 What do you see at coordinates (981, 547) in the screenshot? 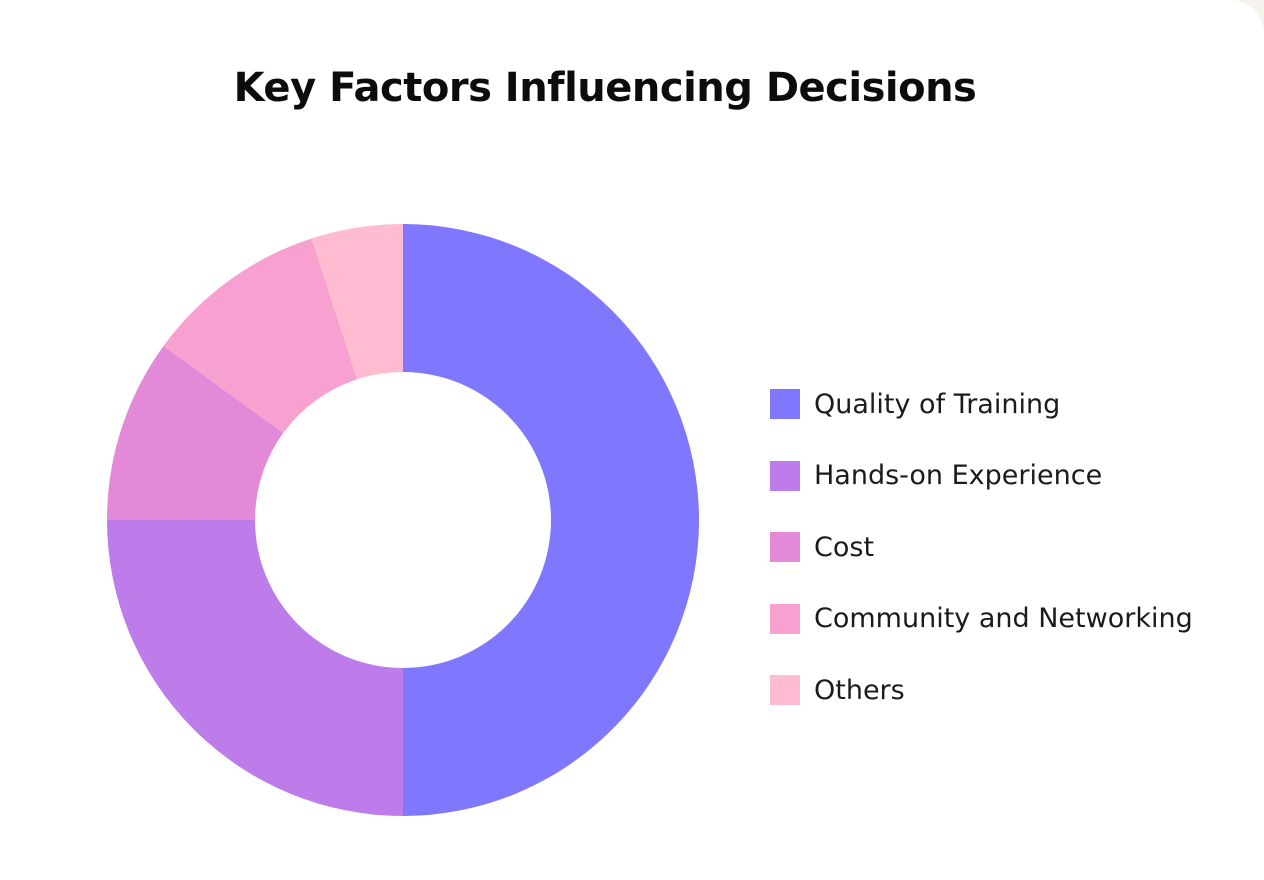
I see `legend-item: Cost` at bounding box center [981, 547].